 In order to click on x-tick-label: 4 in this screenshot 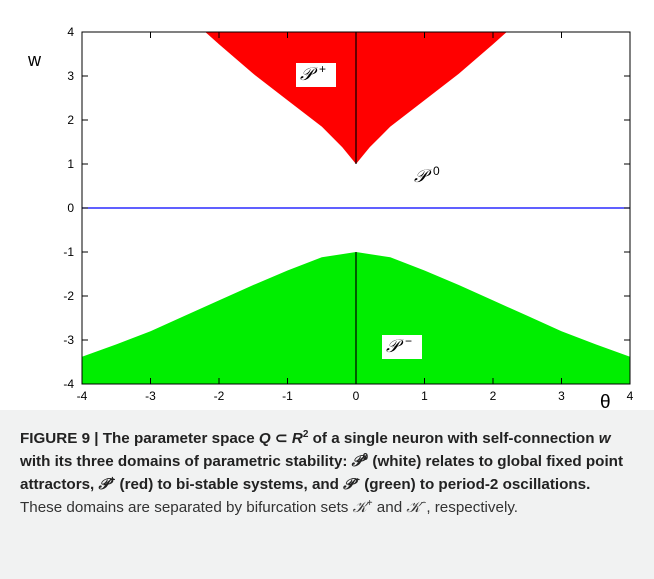, I will do `click(630, 396)`.